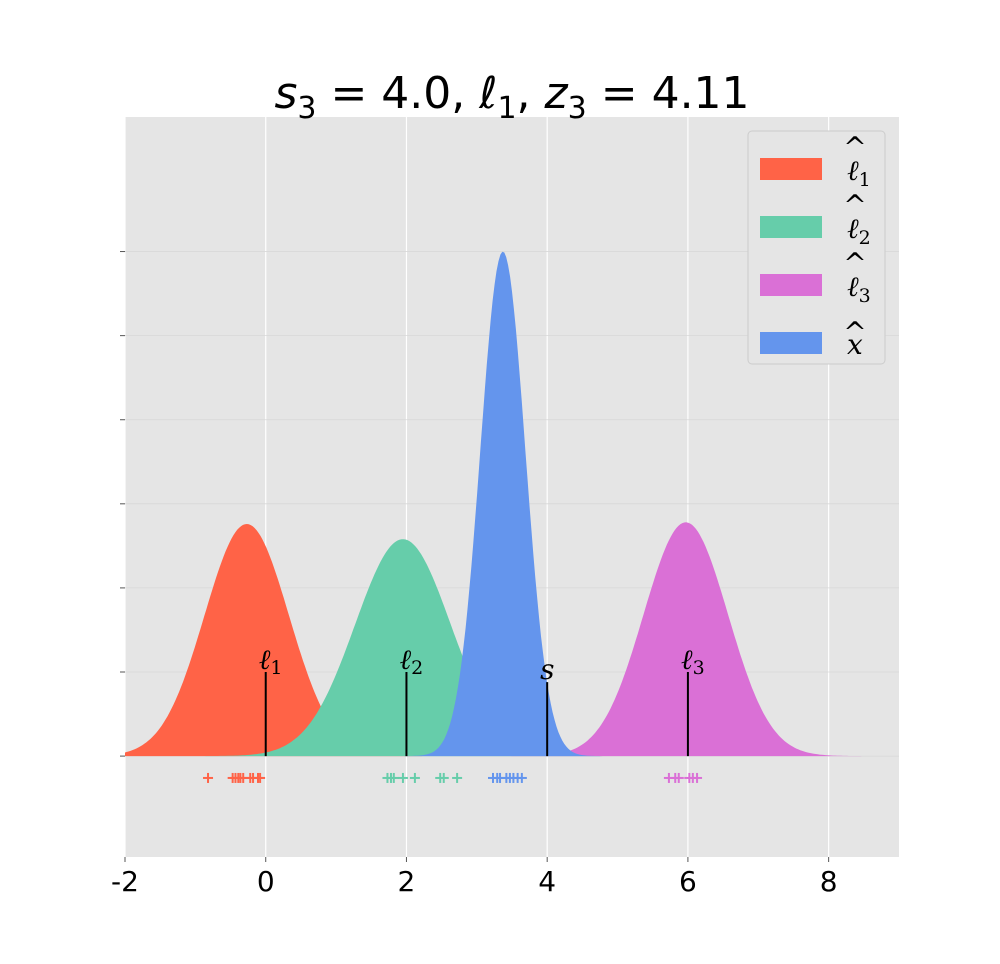 The image size is (1000, 964). Describe the element at coordinates (407, 881) in the screenshot. I see `x-tick-label: 2` at that location.